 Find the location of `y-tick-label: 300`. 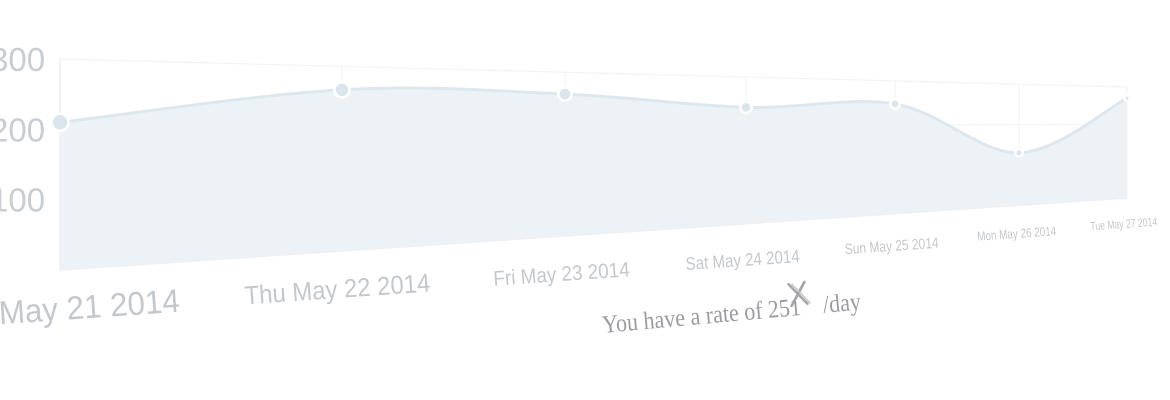

y-tick-label: 300 is located at coordinates (22, 59).